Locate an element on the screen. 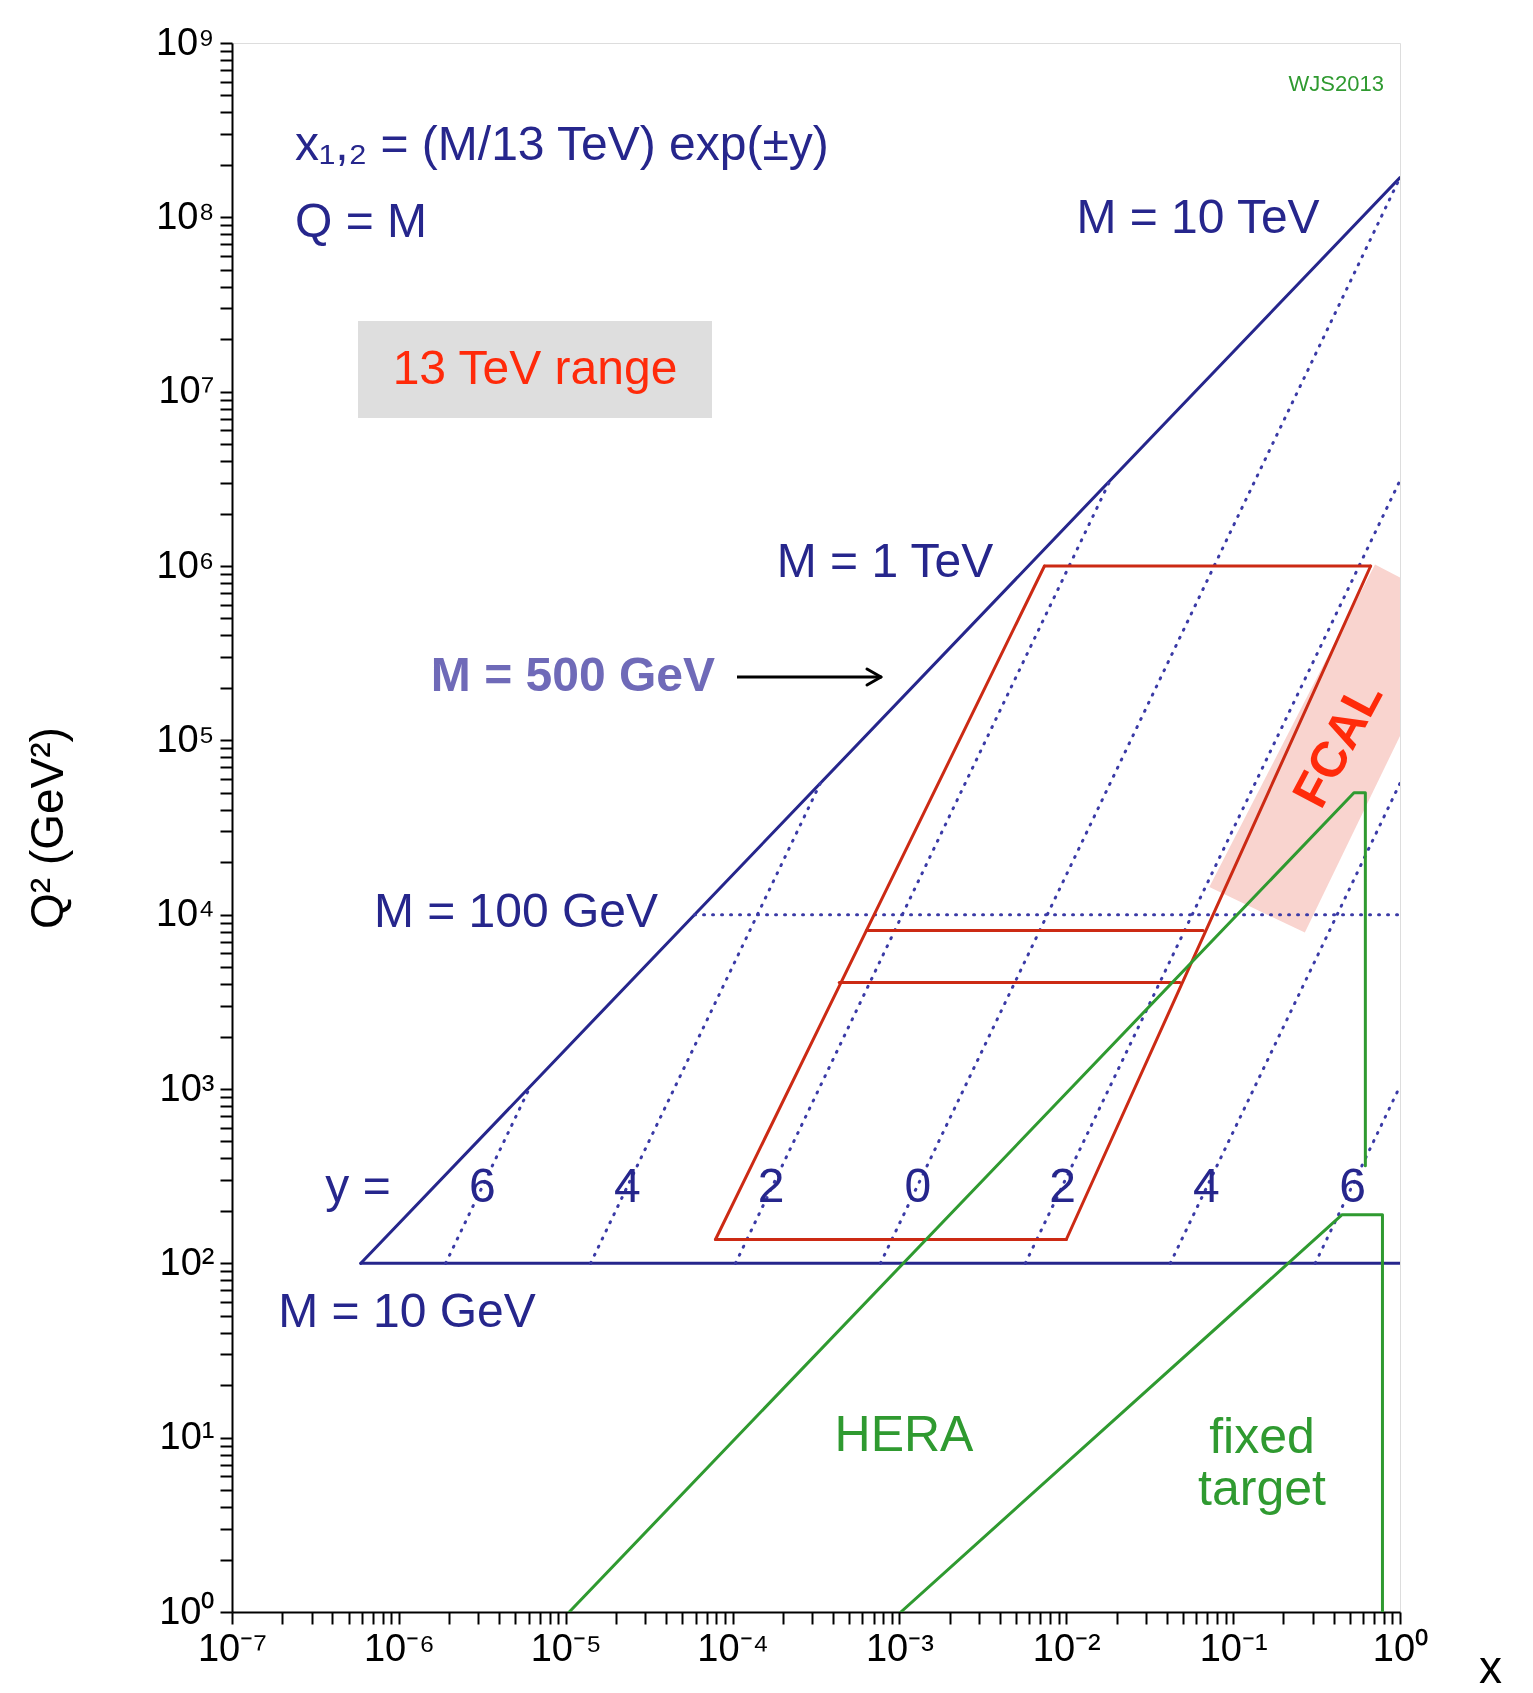 The height and width of the screenshot is (1693, 1533). x-axis-title: x is located at coordinates (1490, 1666).